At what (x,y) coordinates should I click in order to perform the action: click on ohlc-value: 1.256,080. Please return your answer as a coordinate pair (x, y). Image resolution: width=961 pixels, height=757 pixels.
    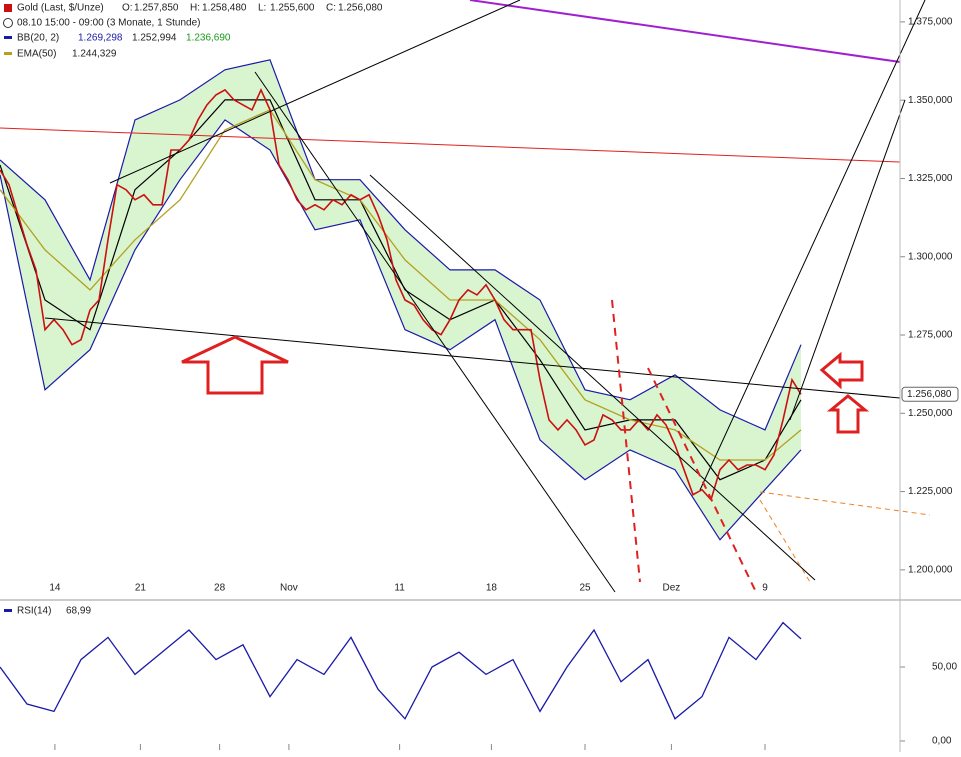
    Looking at the image, I should click on (360, 8).